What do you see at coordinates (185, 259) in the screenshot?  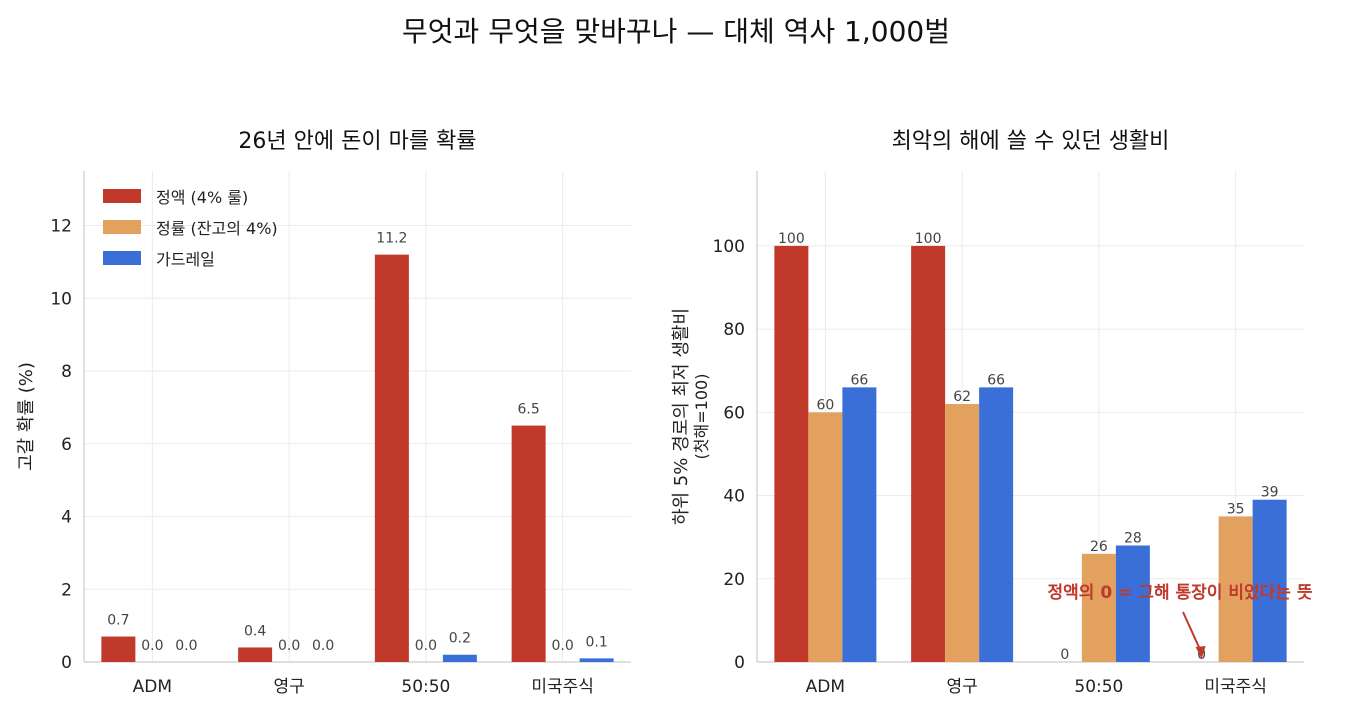 I see `legend-label: 가드레일` at bounding box center [185, 259].